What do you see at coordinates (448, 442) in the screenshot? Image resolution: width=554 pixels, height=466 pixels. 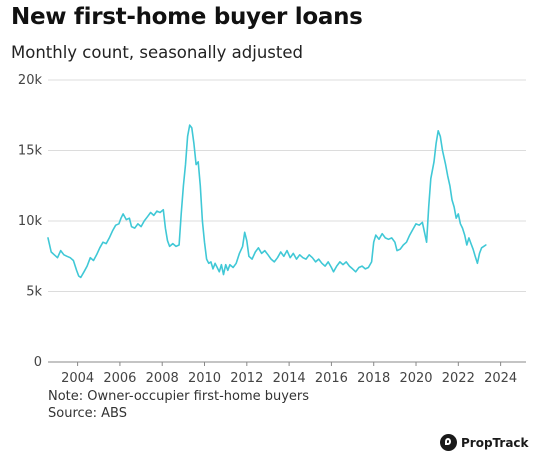 I see `location-pin-icon` at bounding box center [448, 442].